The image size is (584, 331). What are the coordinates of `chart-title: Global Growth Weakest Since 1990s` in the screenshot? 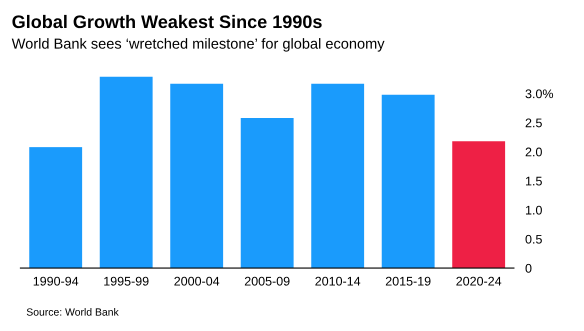 It's located at (167, 21).